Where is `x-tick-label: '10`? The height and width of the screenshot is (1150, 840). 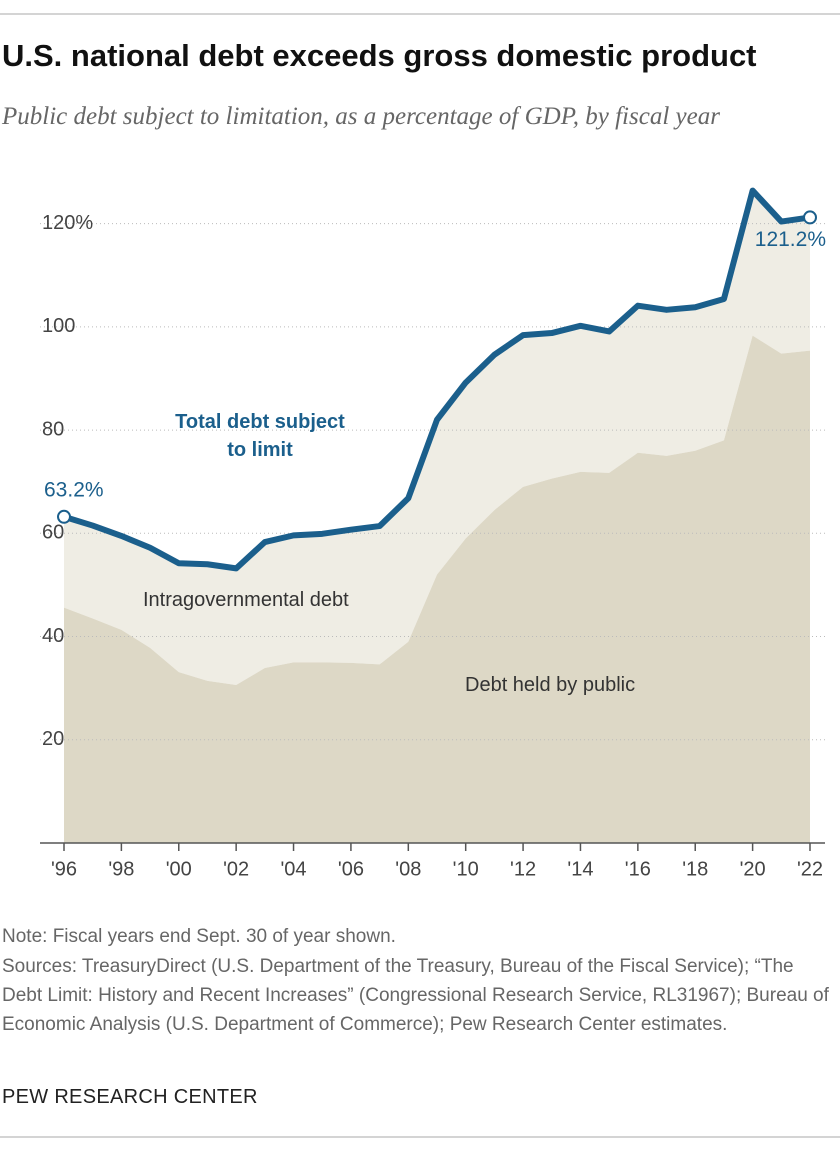
x-tick-label: '10 is located at coordinates (466, 869).